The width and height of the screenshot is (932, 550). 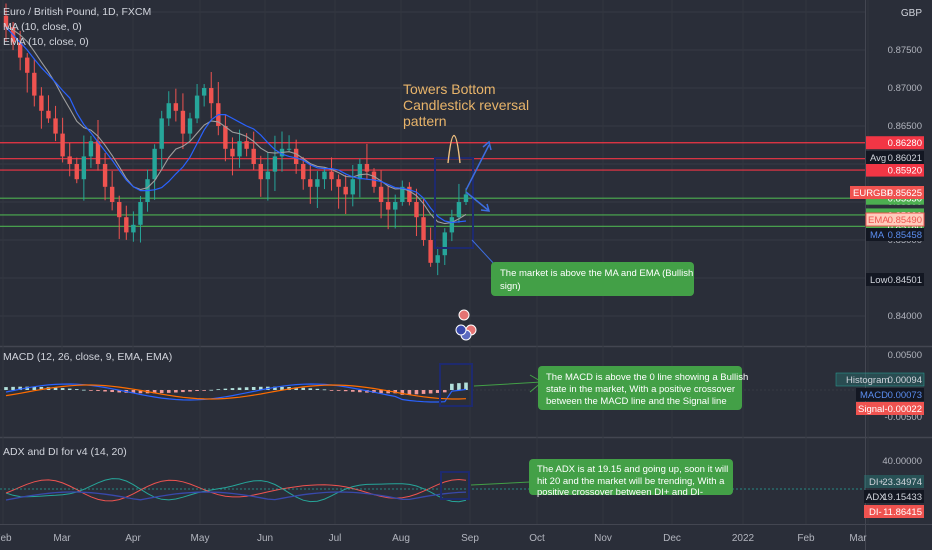 I want to click on avg-tag-name: Avg, so click(x=878, y=158).